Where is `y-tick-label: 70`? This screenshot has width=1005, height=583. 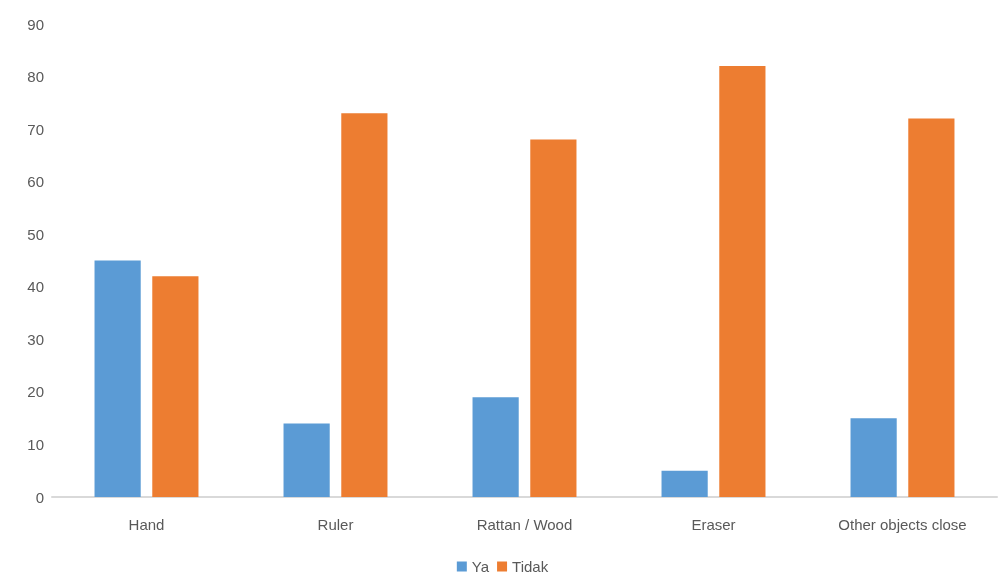 y-tick-label: 70 is located at coordinates (35, 129).